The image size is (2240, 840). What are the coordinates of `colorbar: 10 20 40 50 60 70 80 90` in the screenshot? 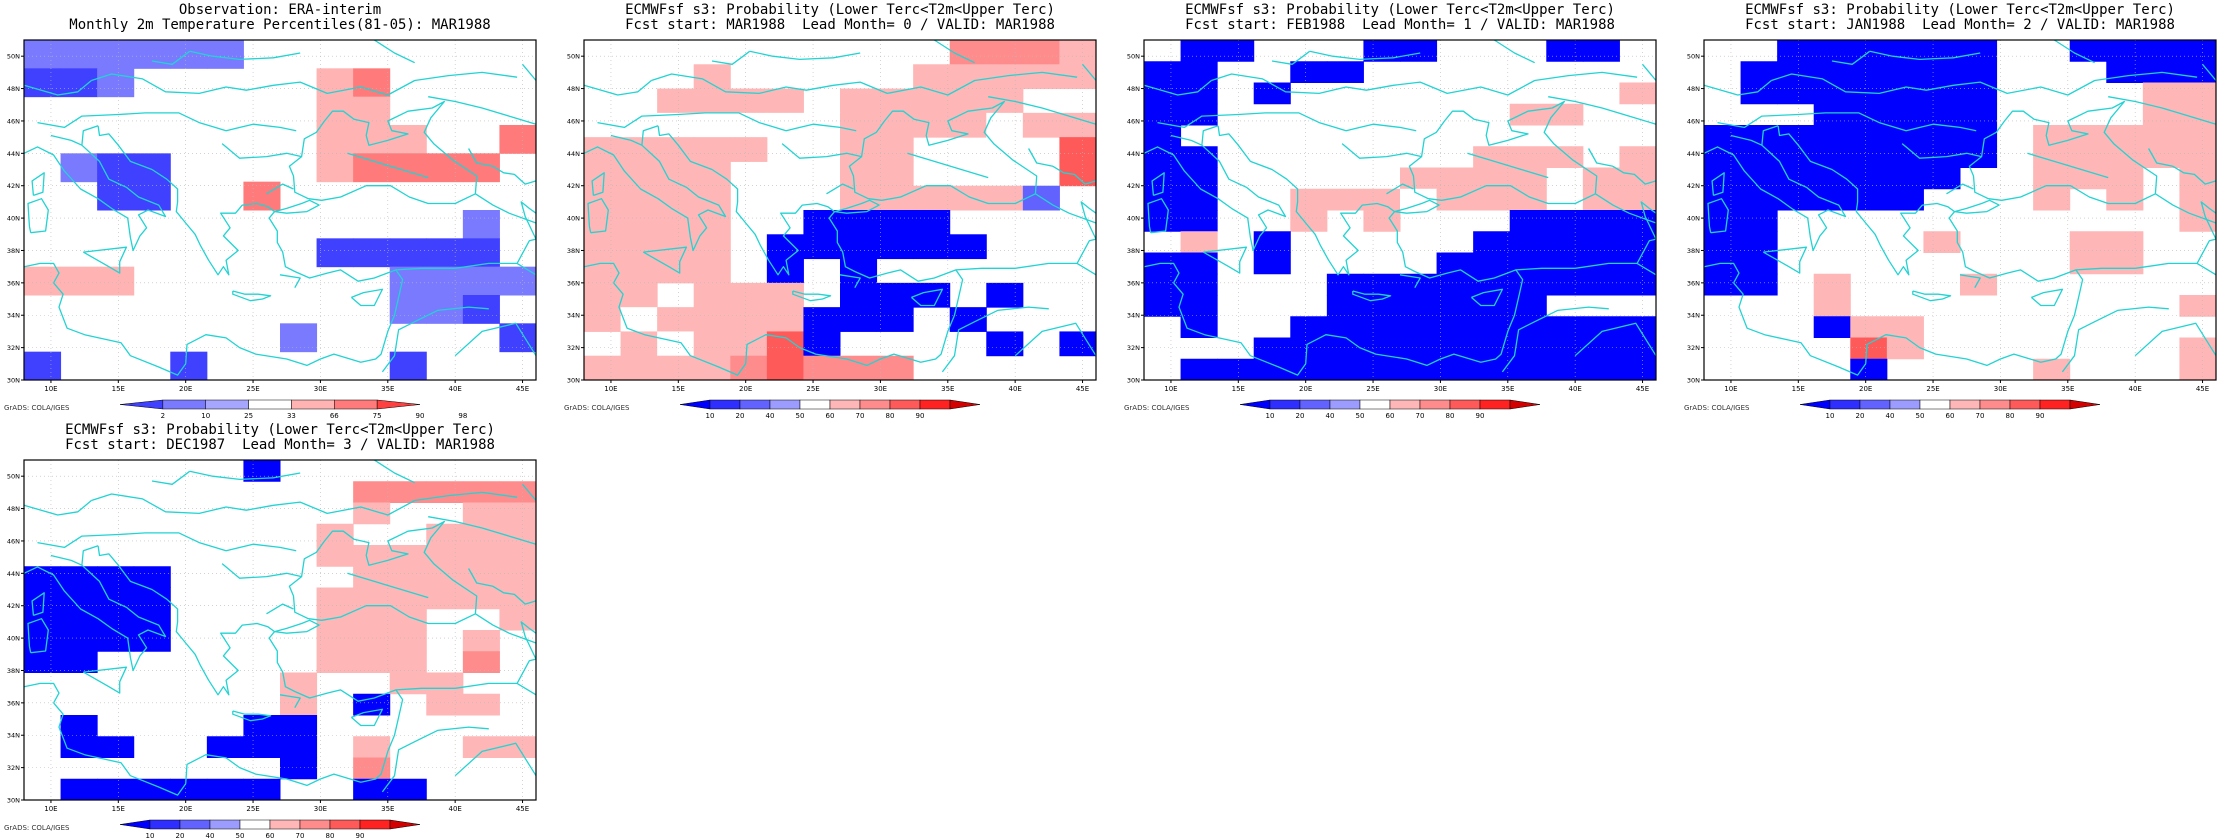 It's located at (830, 409).